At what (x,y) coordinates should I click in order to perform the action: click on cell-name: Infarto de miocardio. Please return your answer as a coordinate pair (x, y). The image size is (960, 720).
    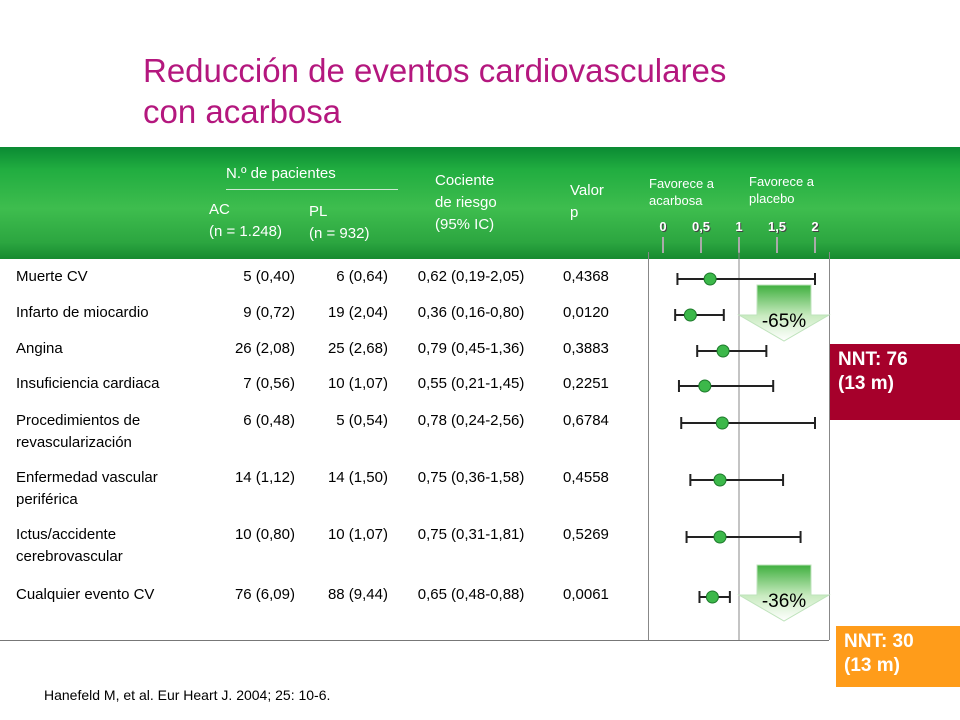
    Looking at the image, I should click on (82, 312).